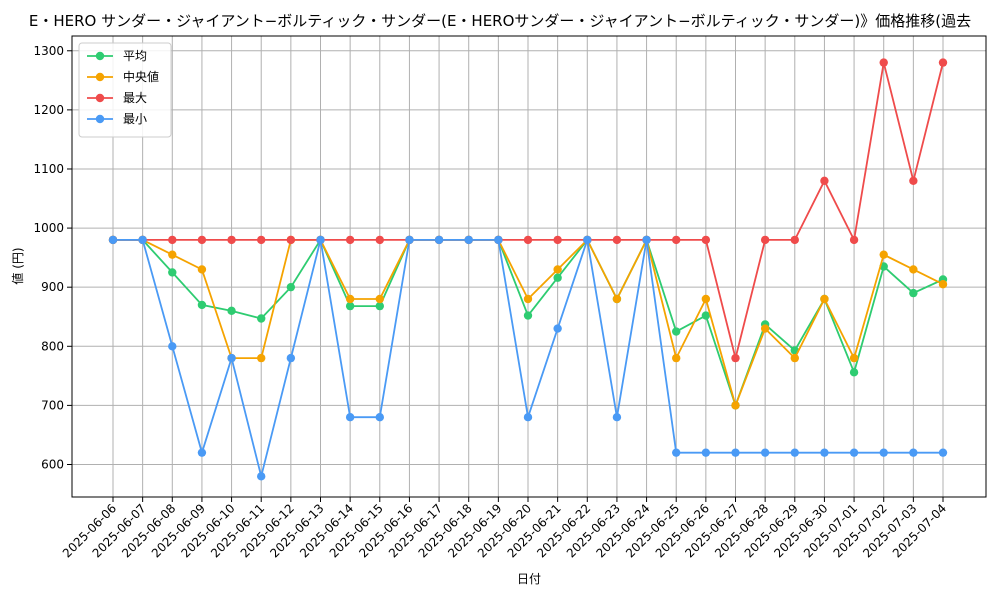 Image resolution: width=1000 pixels, height=600 pixels. Describe the element at coordinates (52, 346) in the screenshot. I see `y-tick-label: 800` at that location.